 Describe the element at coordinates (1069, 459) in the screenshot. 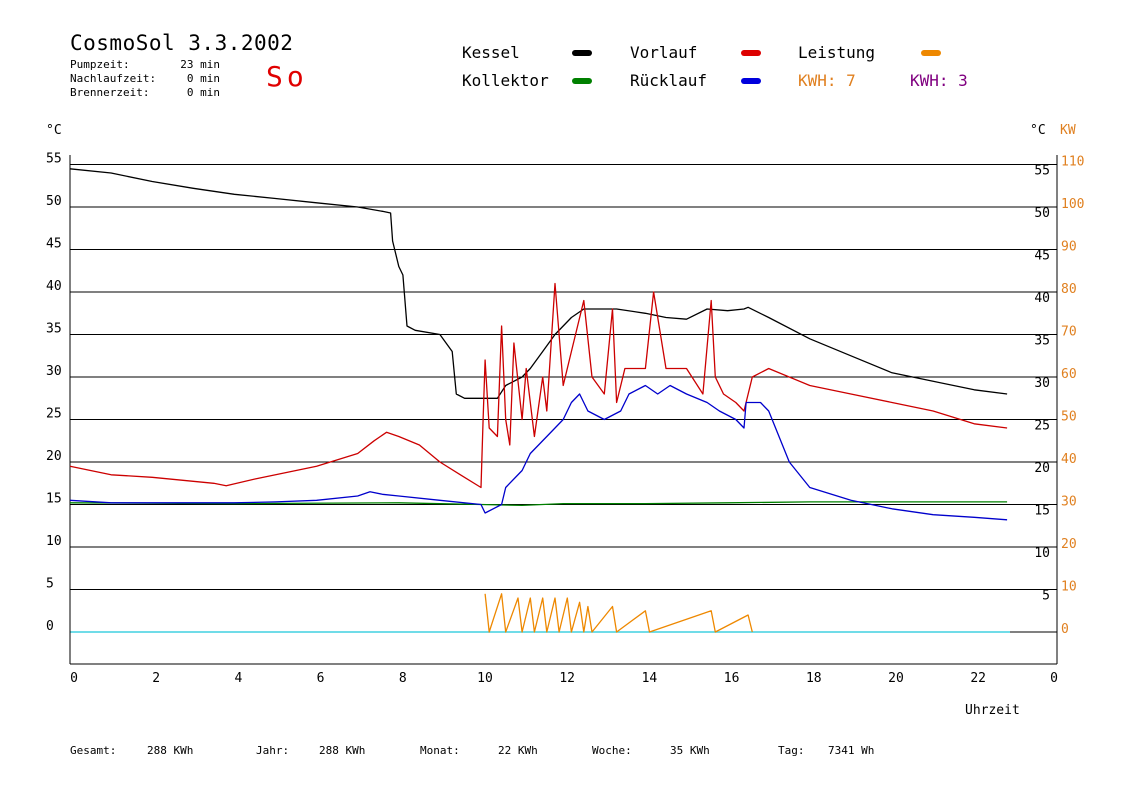

I see `y-tick-label-kw: 40` at that location.